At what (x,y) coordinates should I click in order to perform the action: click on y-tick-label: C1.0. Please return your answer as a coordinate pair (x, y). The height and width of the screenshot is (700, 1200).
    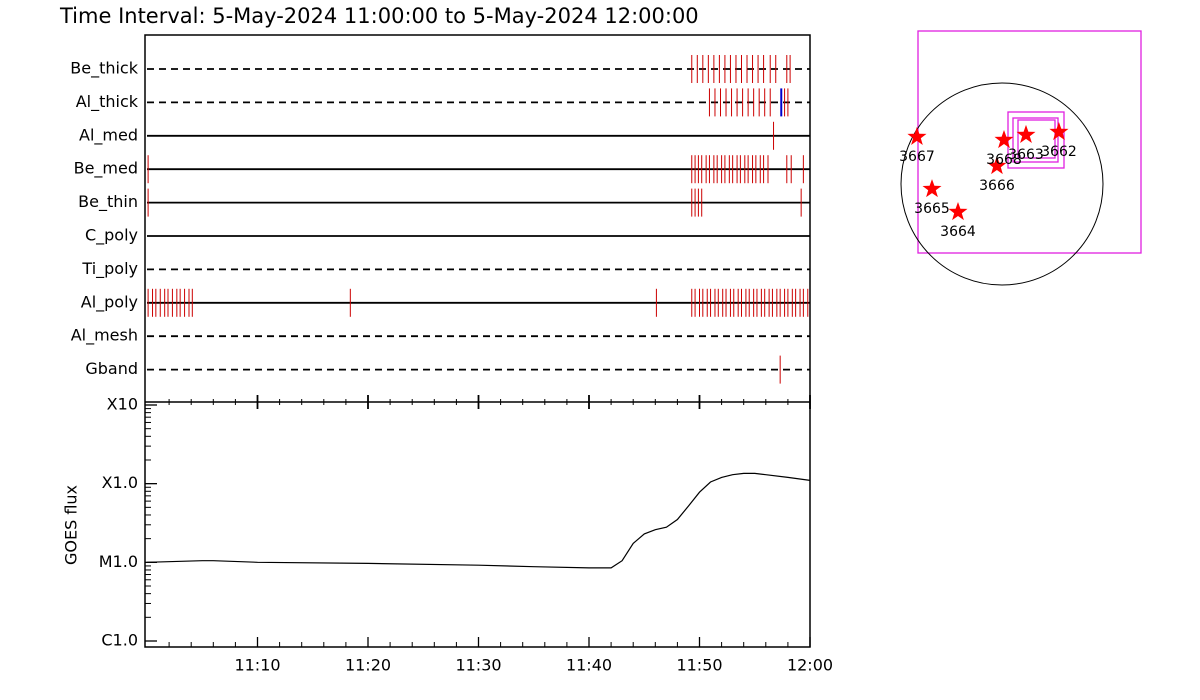
    Looking at the image, I should click on (119, 640).